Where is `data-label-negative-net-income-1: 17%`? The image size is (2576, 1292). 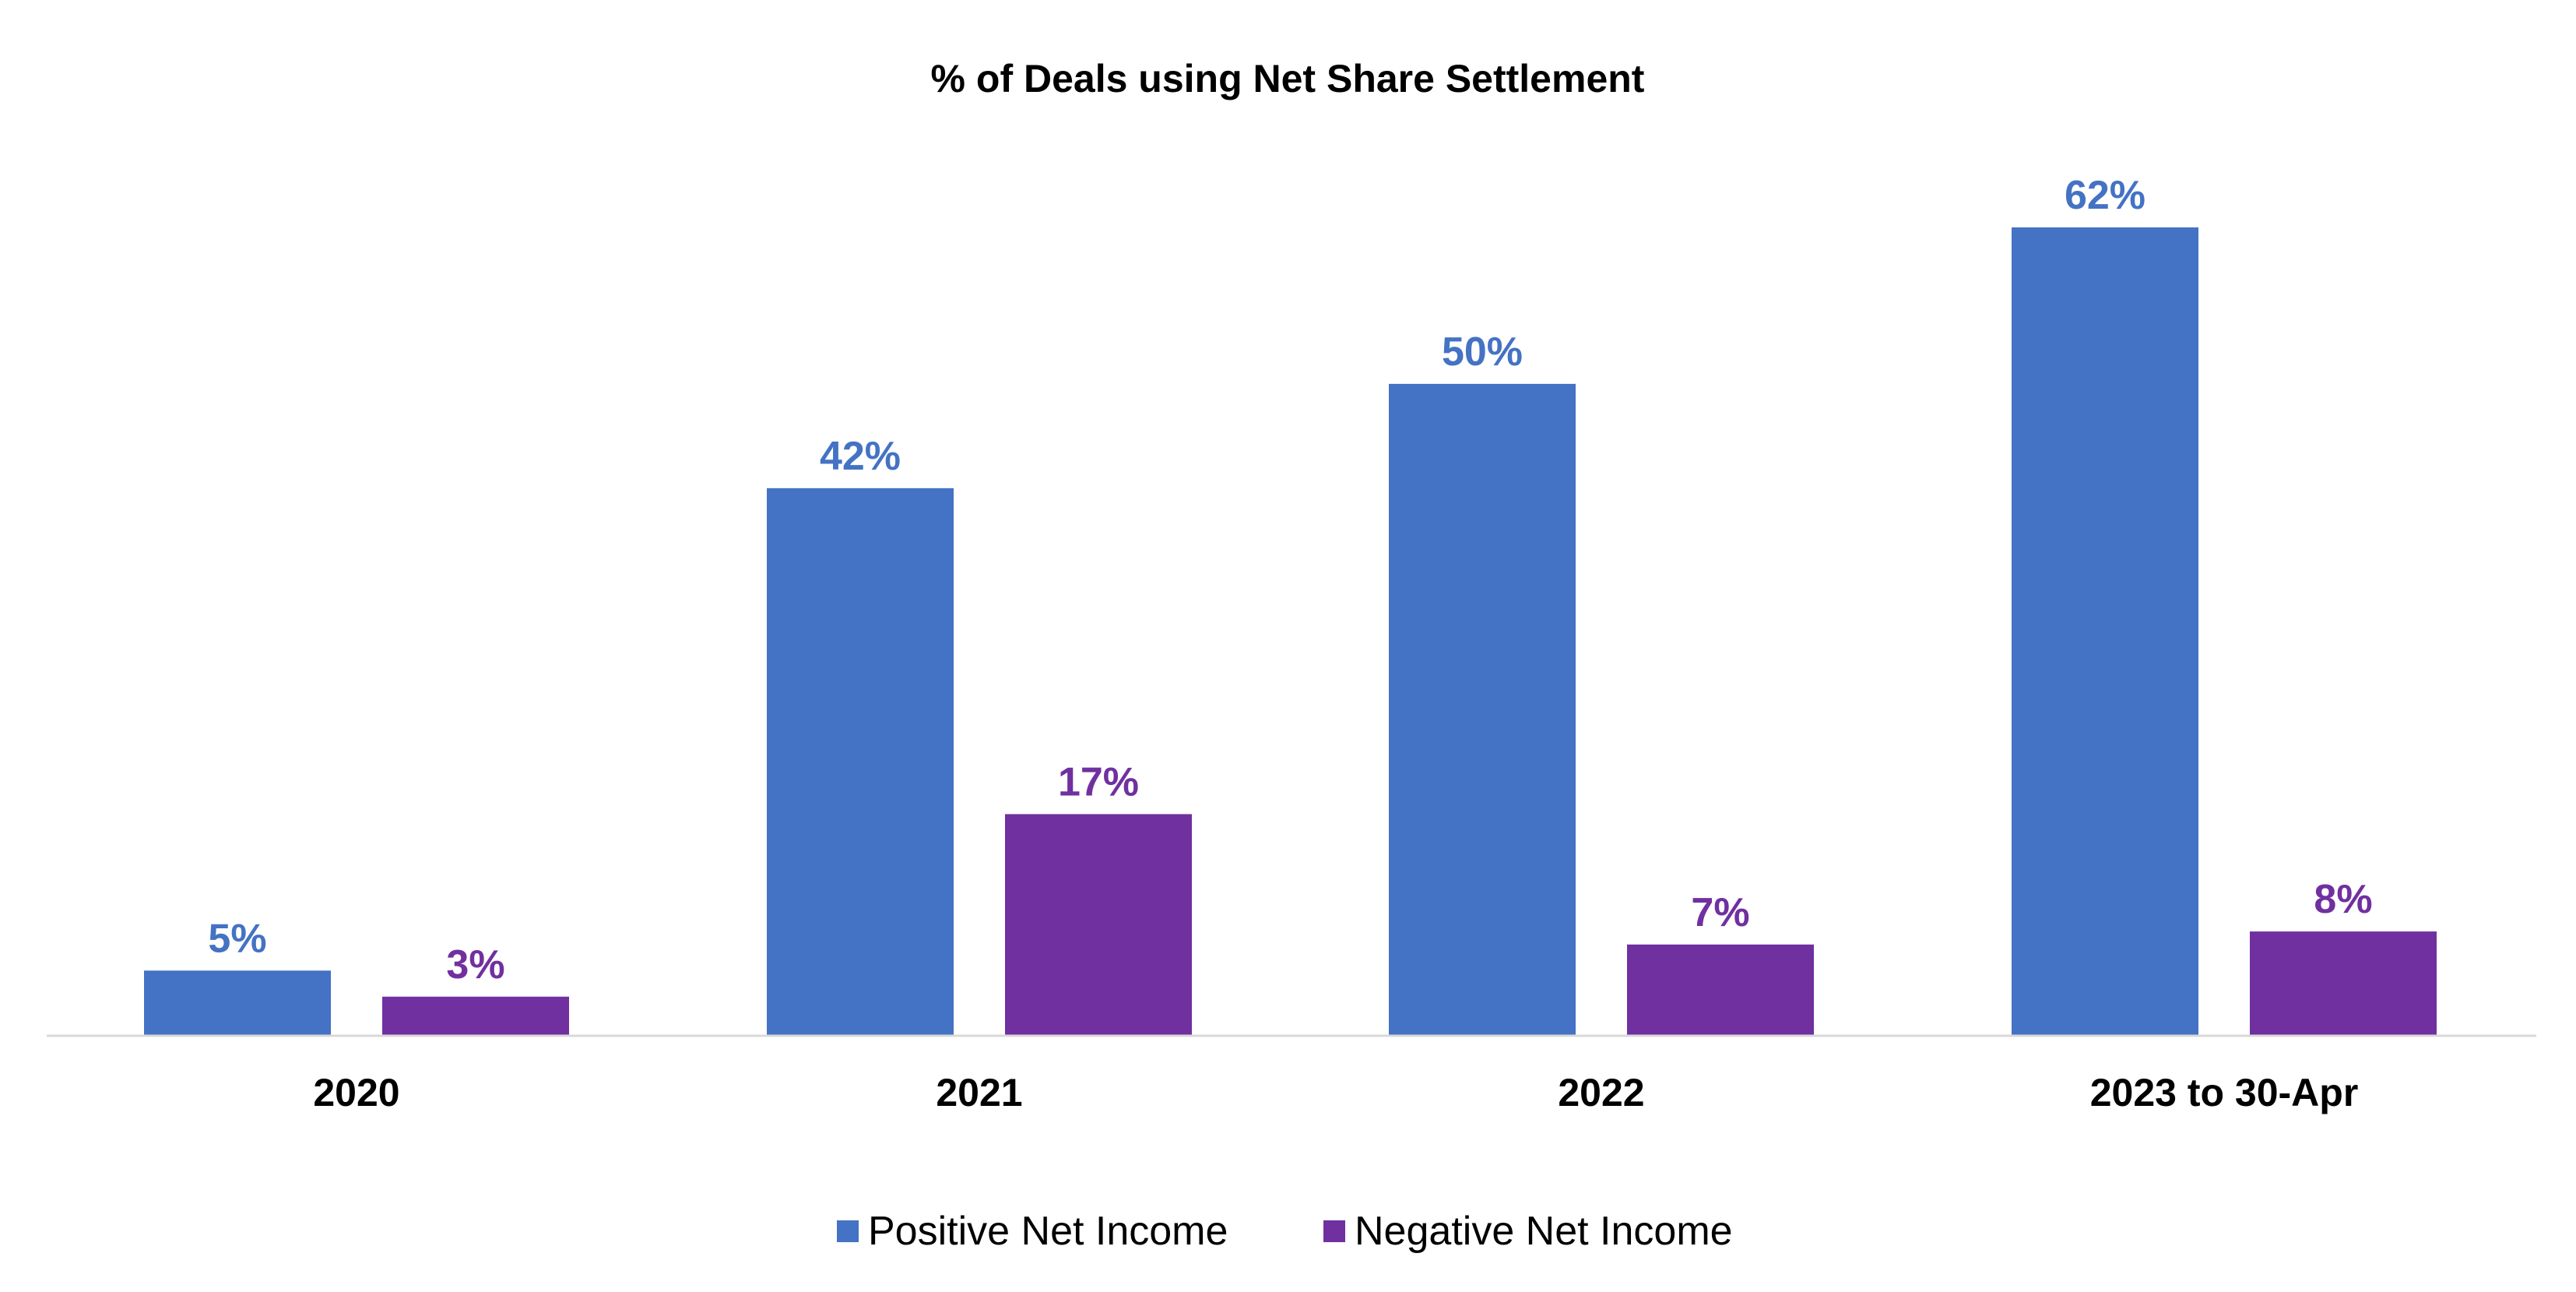
data-label-negative-net-income-1: 17% is located at coordinates (1098, 781).